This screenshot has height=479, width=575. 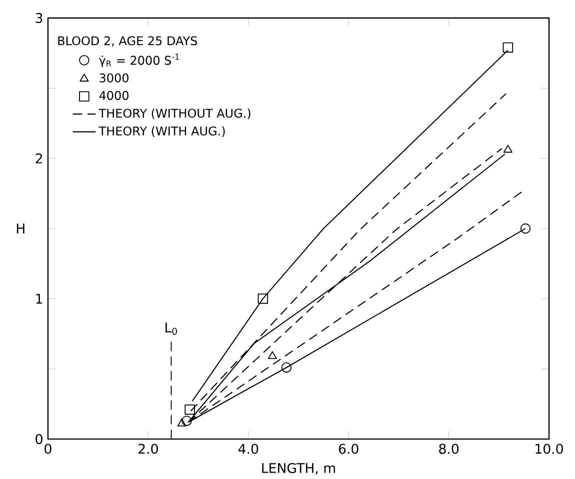 I want to click on x-tick-label: 2.0, so click(x=148, y=449).